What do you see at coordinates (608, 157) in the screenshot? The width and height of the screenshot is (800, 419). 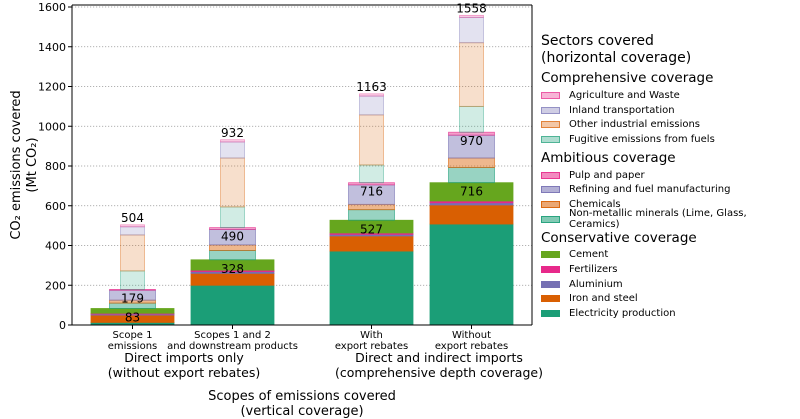 I see `legend-group-title: Ambitious coverage` at bounding box center [608, 157].